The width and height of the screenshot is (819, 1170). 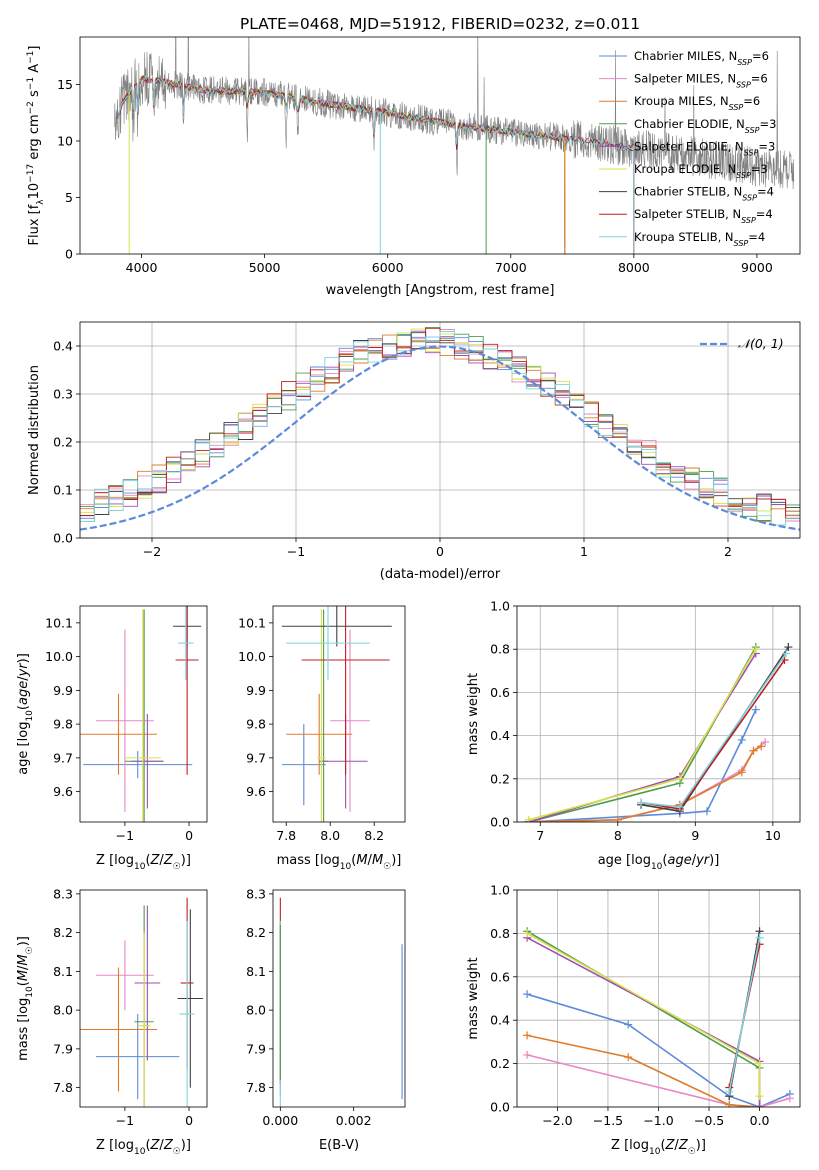 I want to click on legend-text: Salpeter STELIB, N, so click(x=687, y=214).